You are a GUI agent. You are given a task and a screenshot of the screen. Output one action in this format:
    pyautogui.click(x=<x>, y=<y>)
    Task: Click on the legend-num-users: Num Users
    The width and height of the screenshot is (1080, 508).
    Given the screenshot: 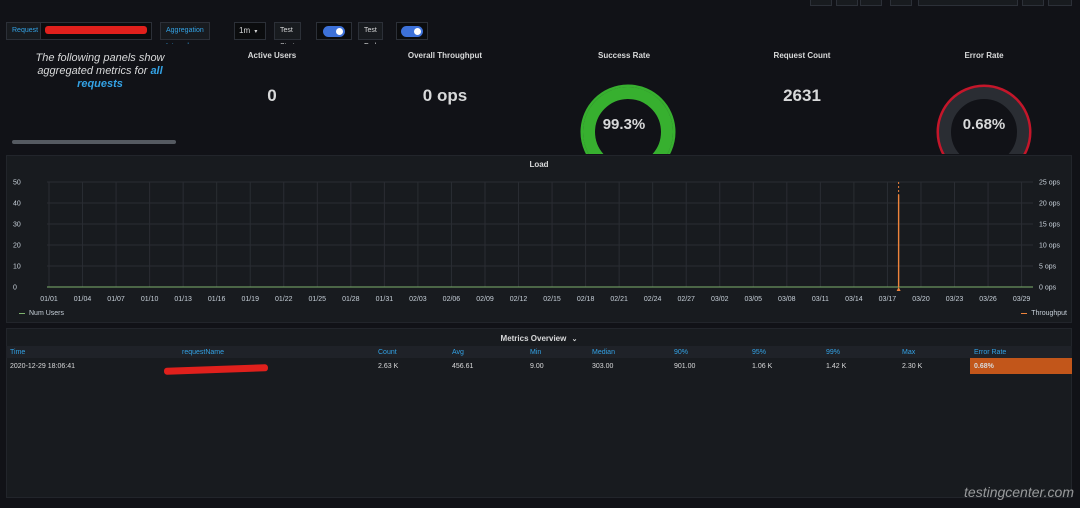 What is the action you would take?
    pyautogui.click(x=41, y=313)
    